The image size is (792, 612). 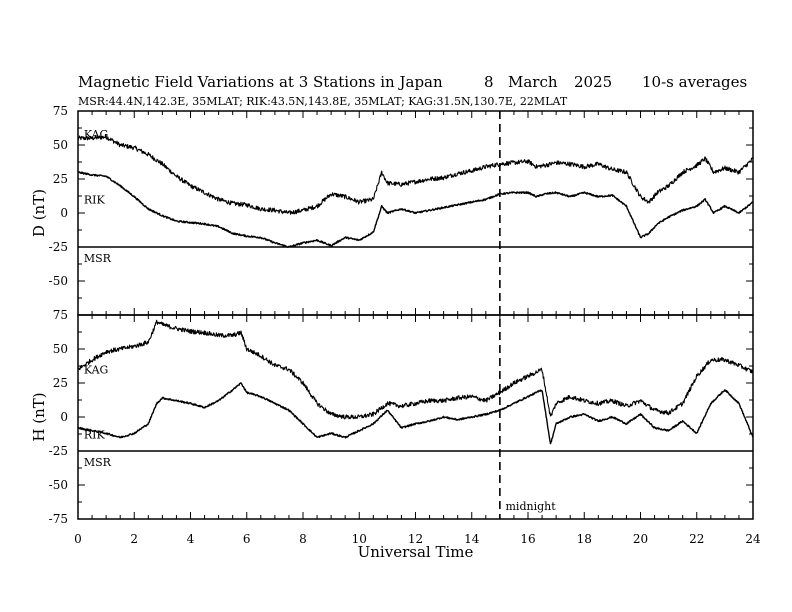 What do you see at coordinates (415, 539) in the screenshot?
I see `x-tick-label: 12` at bounding box center [415, 539].